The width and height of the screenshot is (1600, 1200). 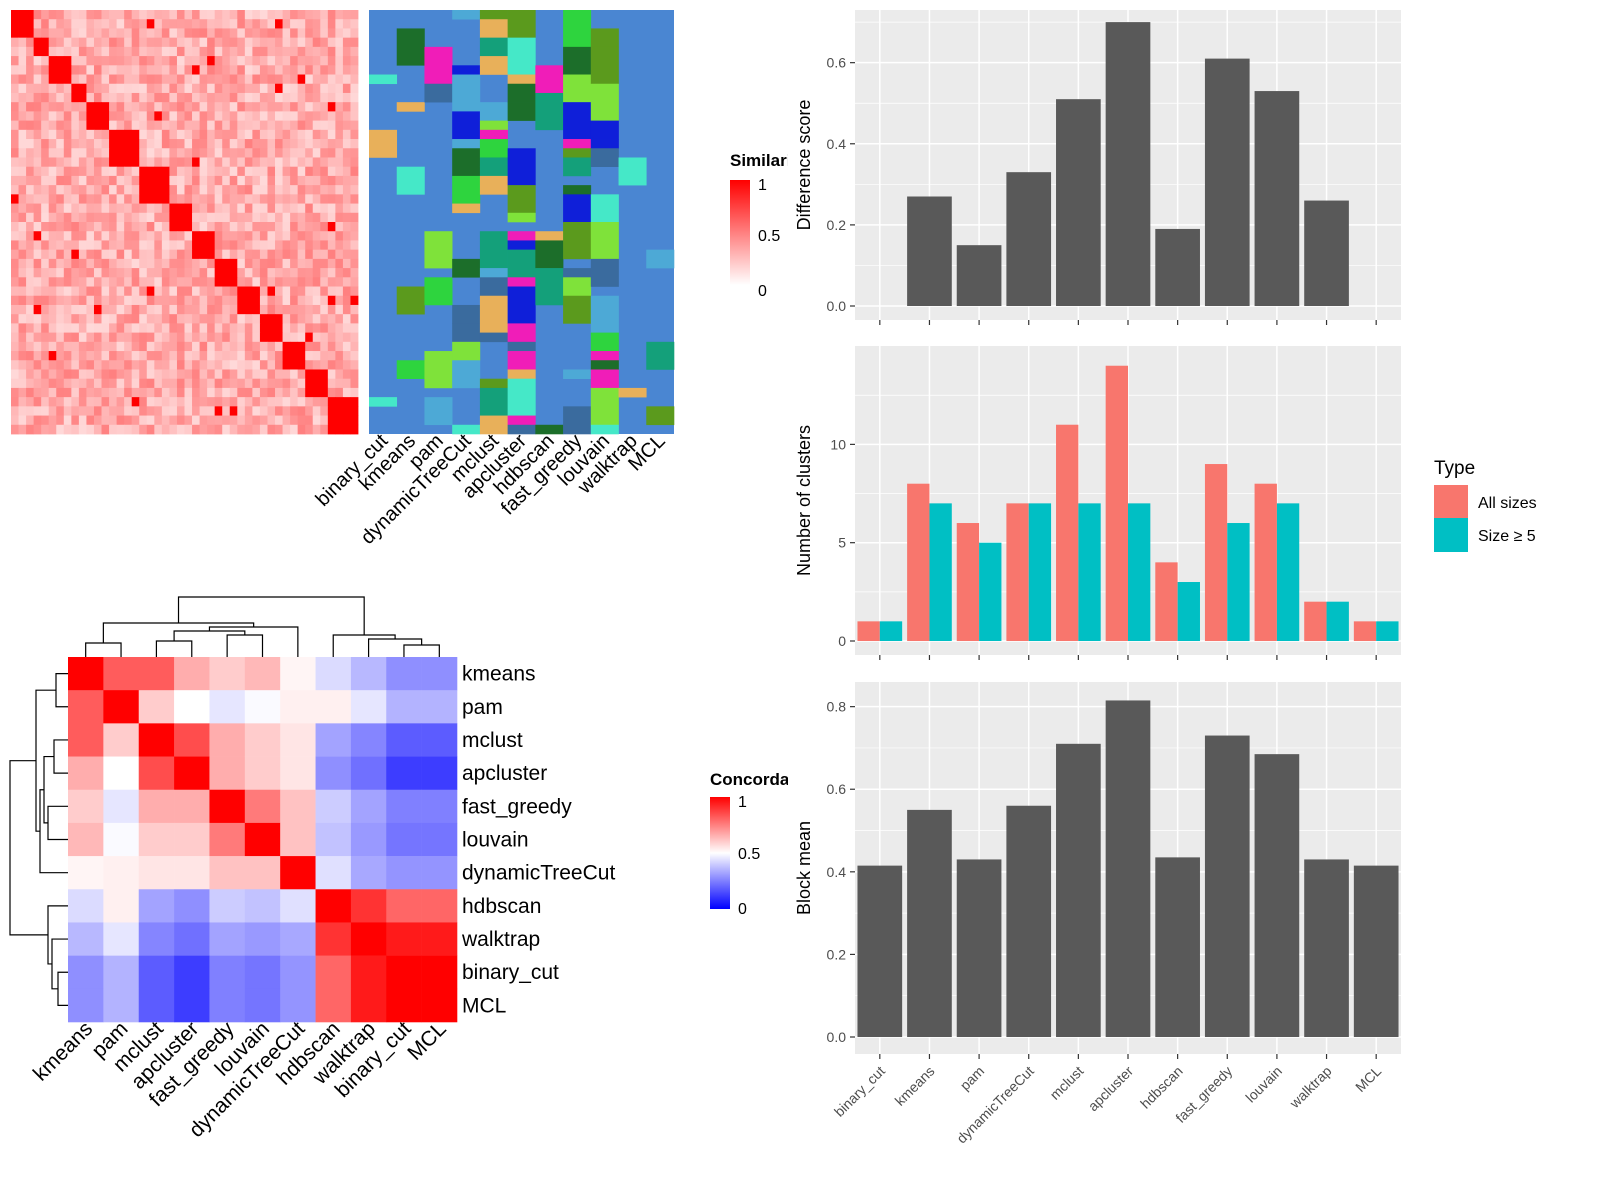 I want to click on bar-size5, so click(x=1089, y=572).